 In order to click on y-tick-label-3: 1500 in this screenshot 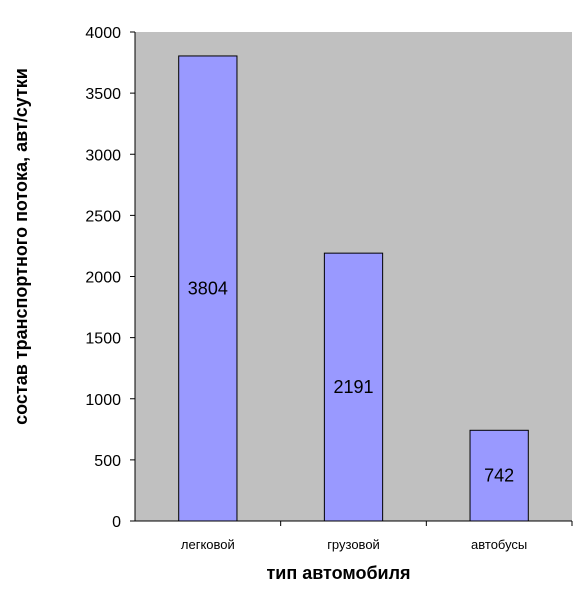, I will do `click(103, 339)`.